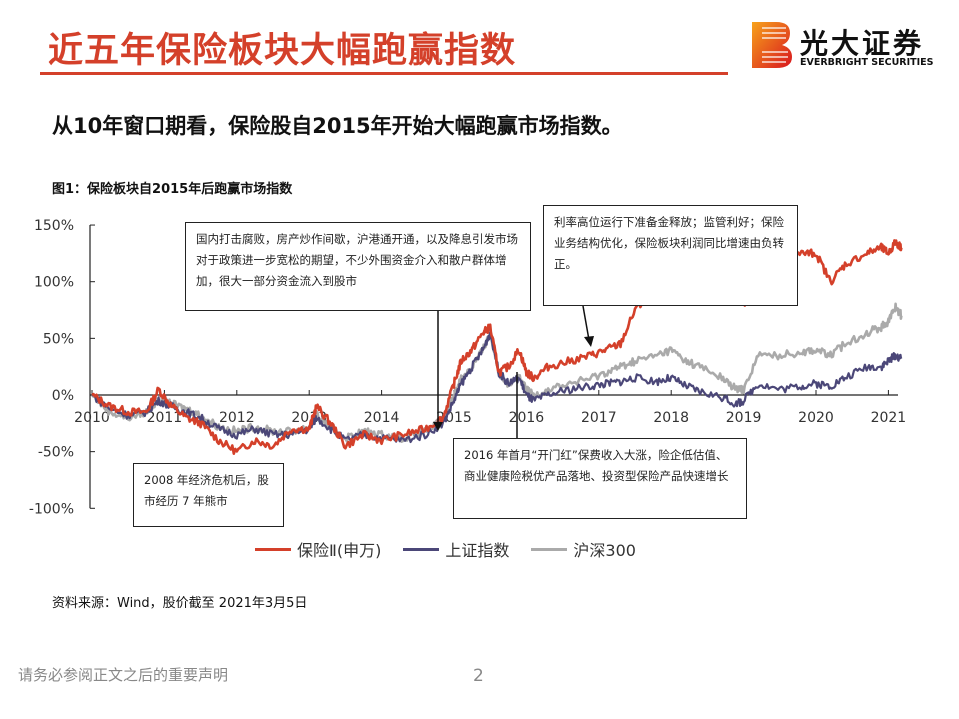 Image resolution: width=959 pixels, height=719 pixels. I want to click on source-note: 资料来源：Wind，股价截至 2021年3月5日, so click(180, 603).